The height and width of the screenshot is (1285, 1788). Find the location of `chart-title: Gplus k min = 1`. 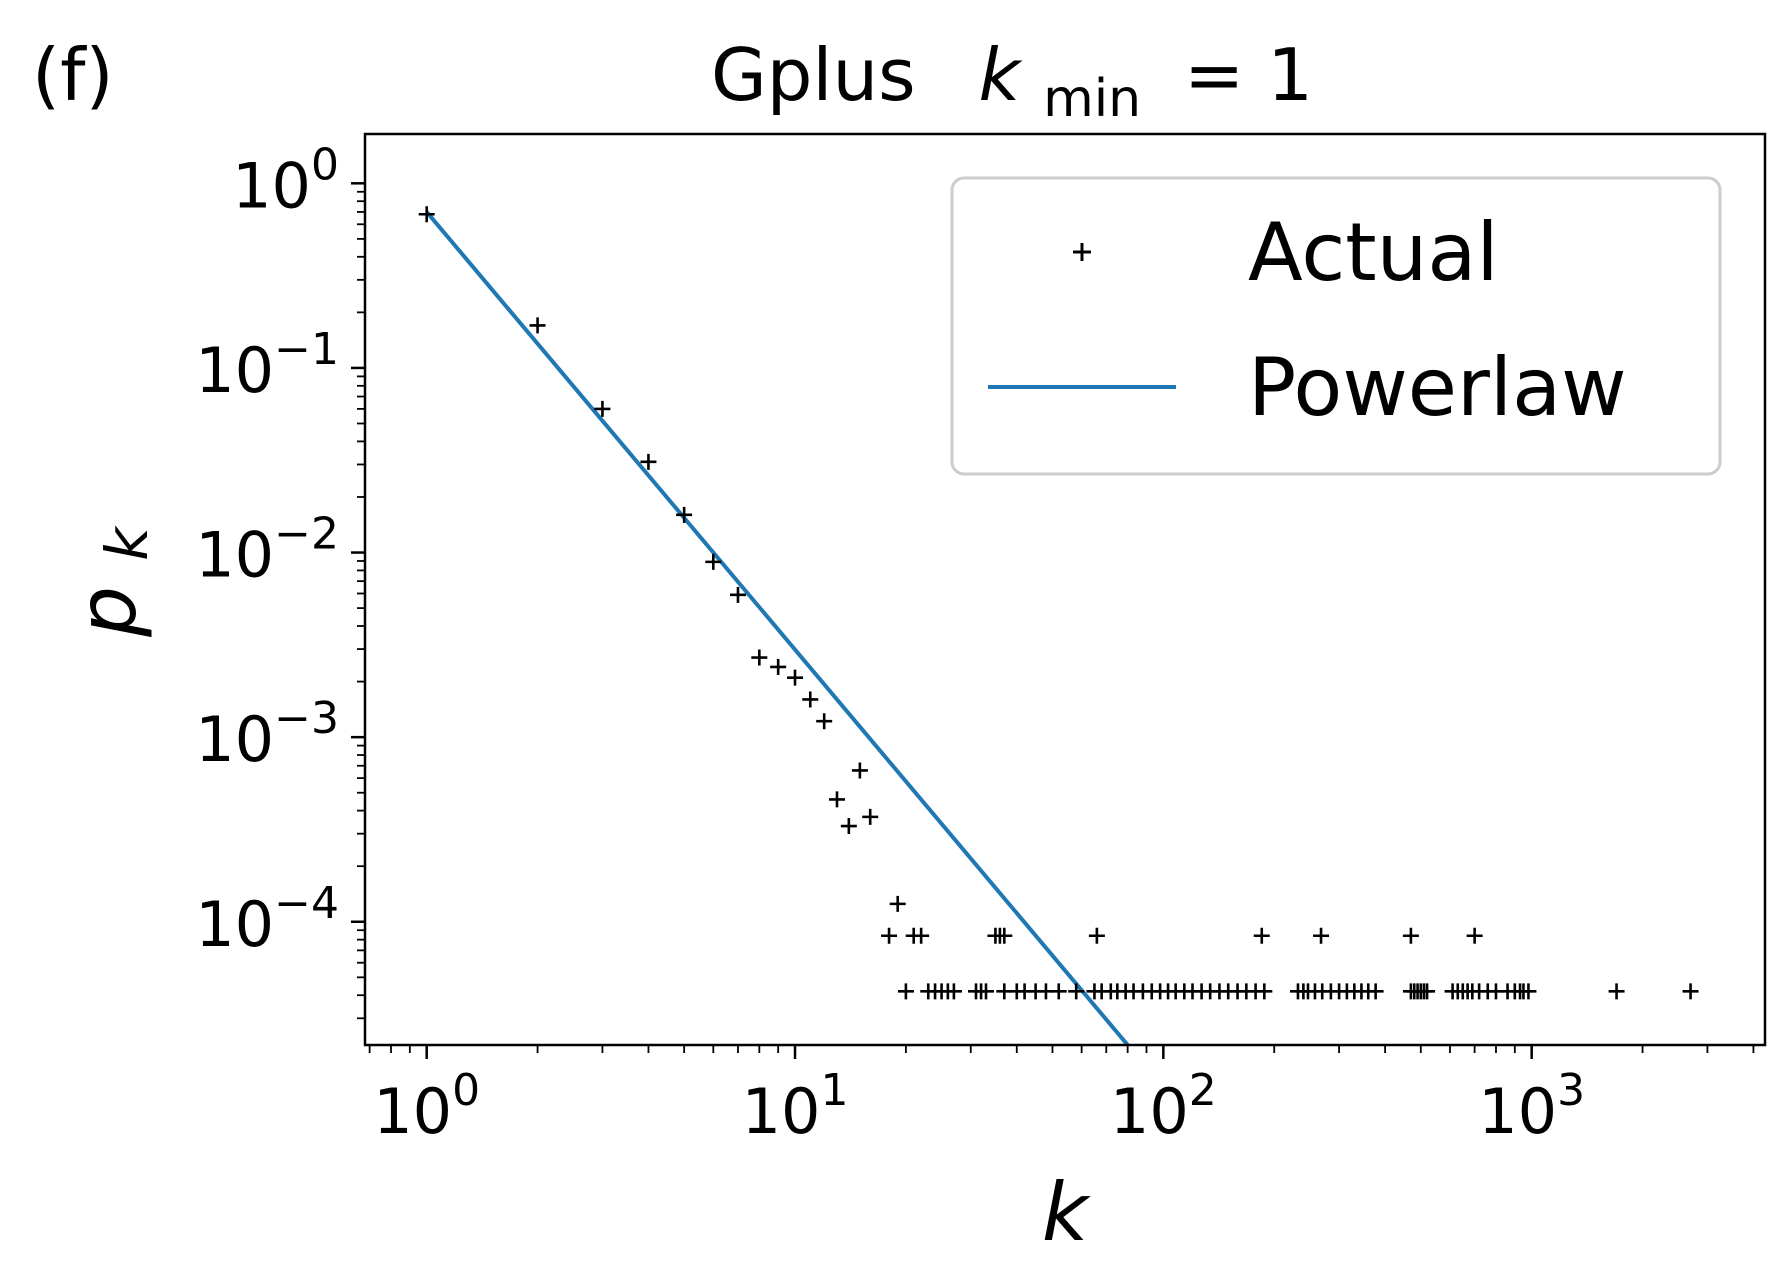

chart-title: Gplus k min = 1 is located at coordinates (1012, 83).